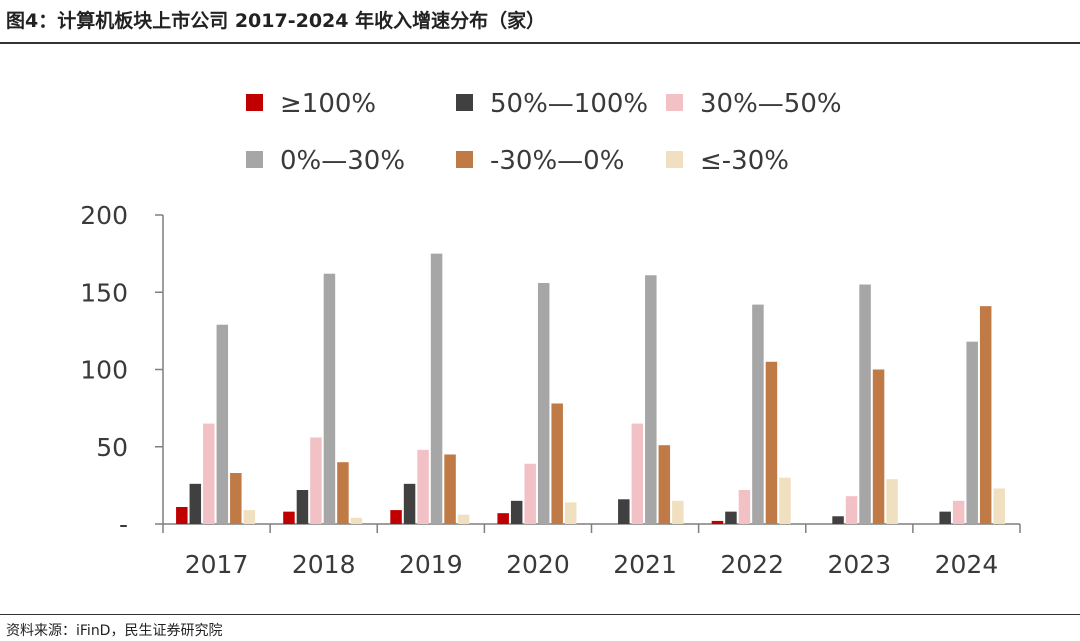 This screenshot has width=1080, height=641. What do you see at coordinates (771, 104) in the screenshot?
I see `legend-label: 30%—50%` at bounding box center [771, 104].